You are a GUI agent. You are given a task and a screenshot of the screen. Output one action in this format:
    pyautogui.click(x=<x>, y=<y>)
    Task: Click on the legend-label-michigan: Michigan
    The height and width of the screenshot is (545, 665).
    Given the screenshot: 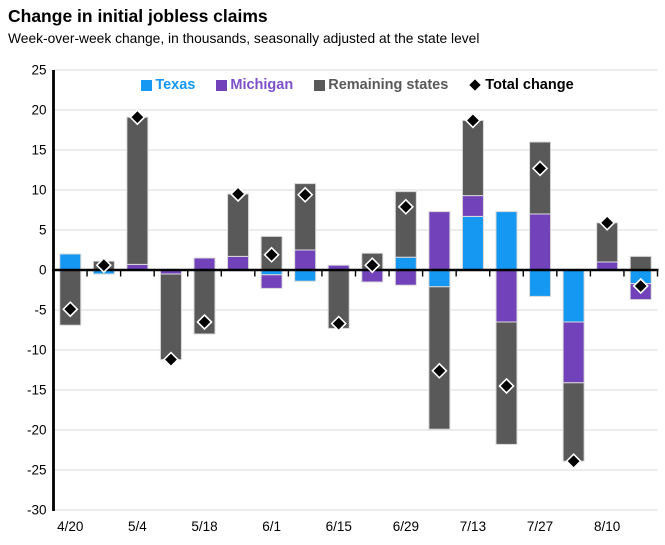 What is the action you would take?
    pyautogui.click(x=262, y=85)
    